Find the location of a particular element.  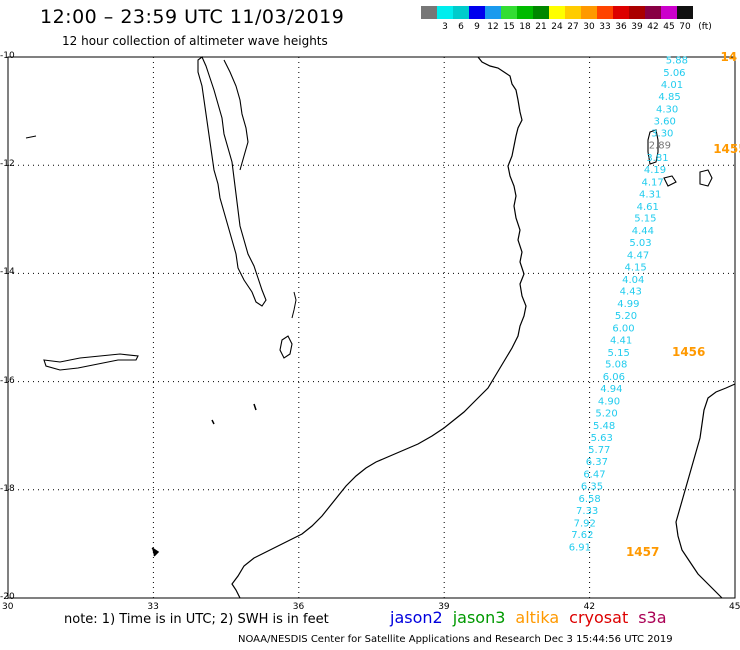

wave-height-value: 4.61 is located at coordinates (648, 207).